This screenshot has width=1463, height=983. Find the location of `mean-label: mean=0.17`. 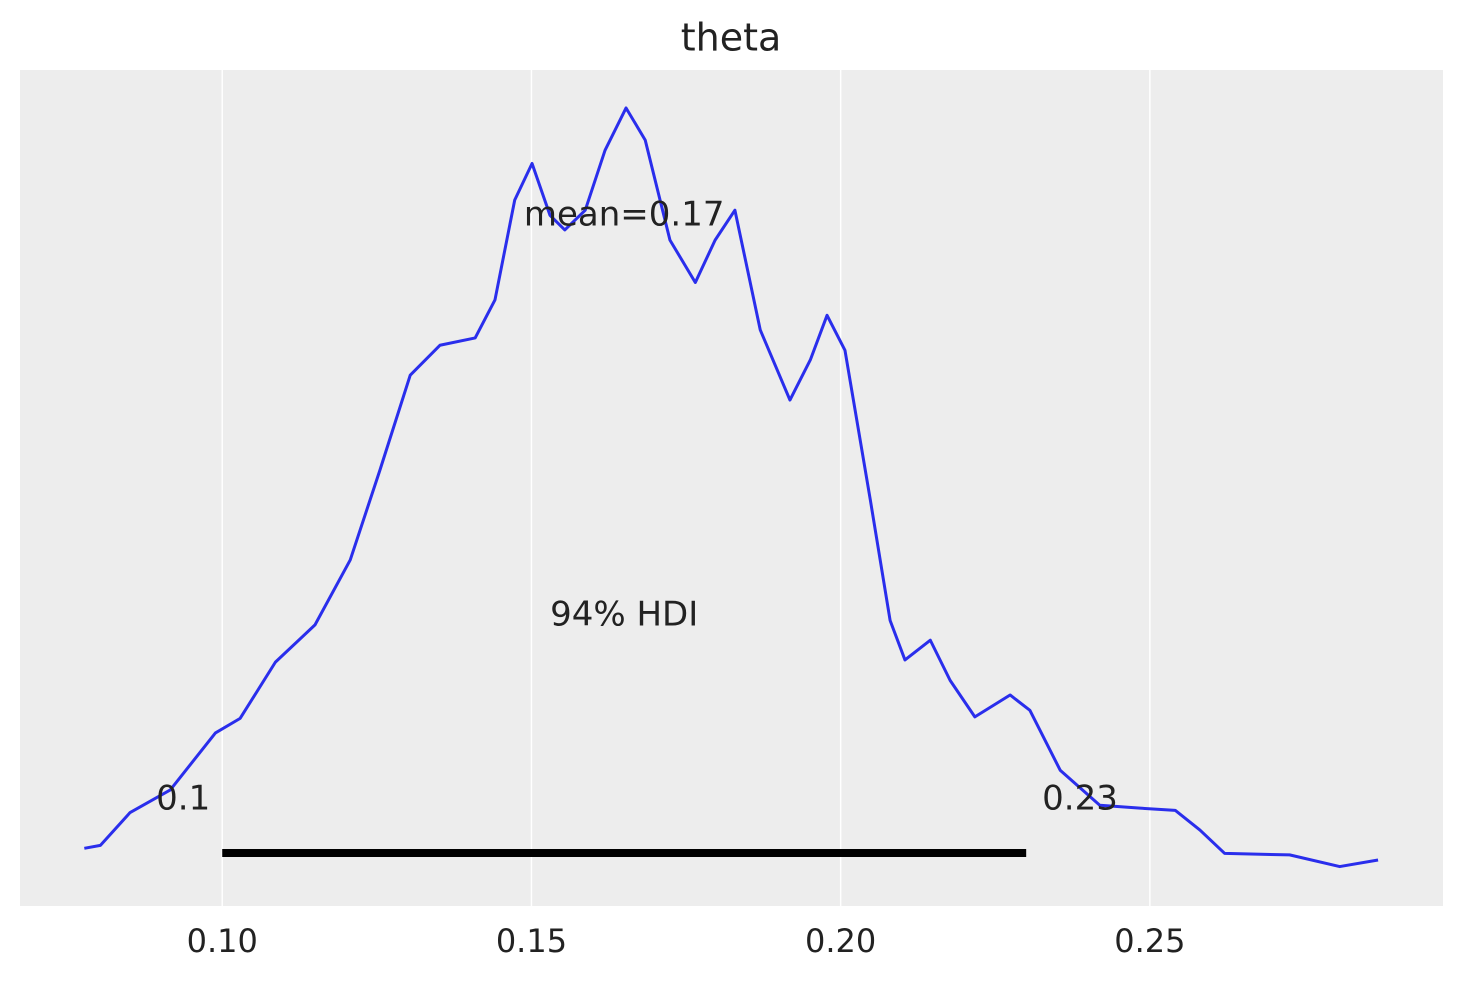

mean-label: mean=0.17 is located at coordinates (624, 215).